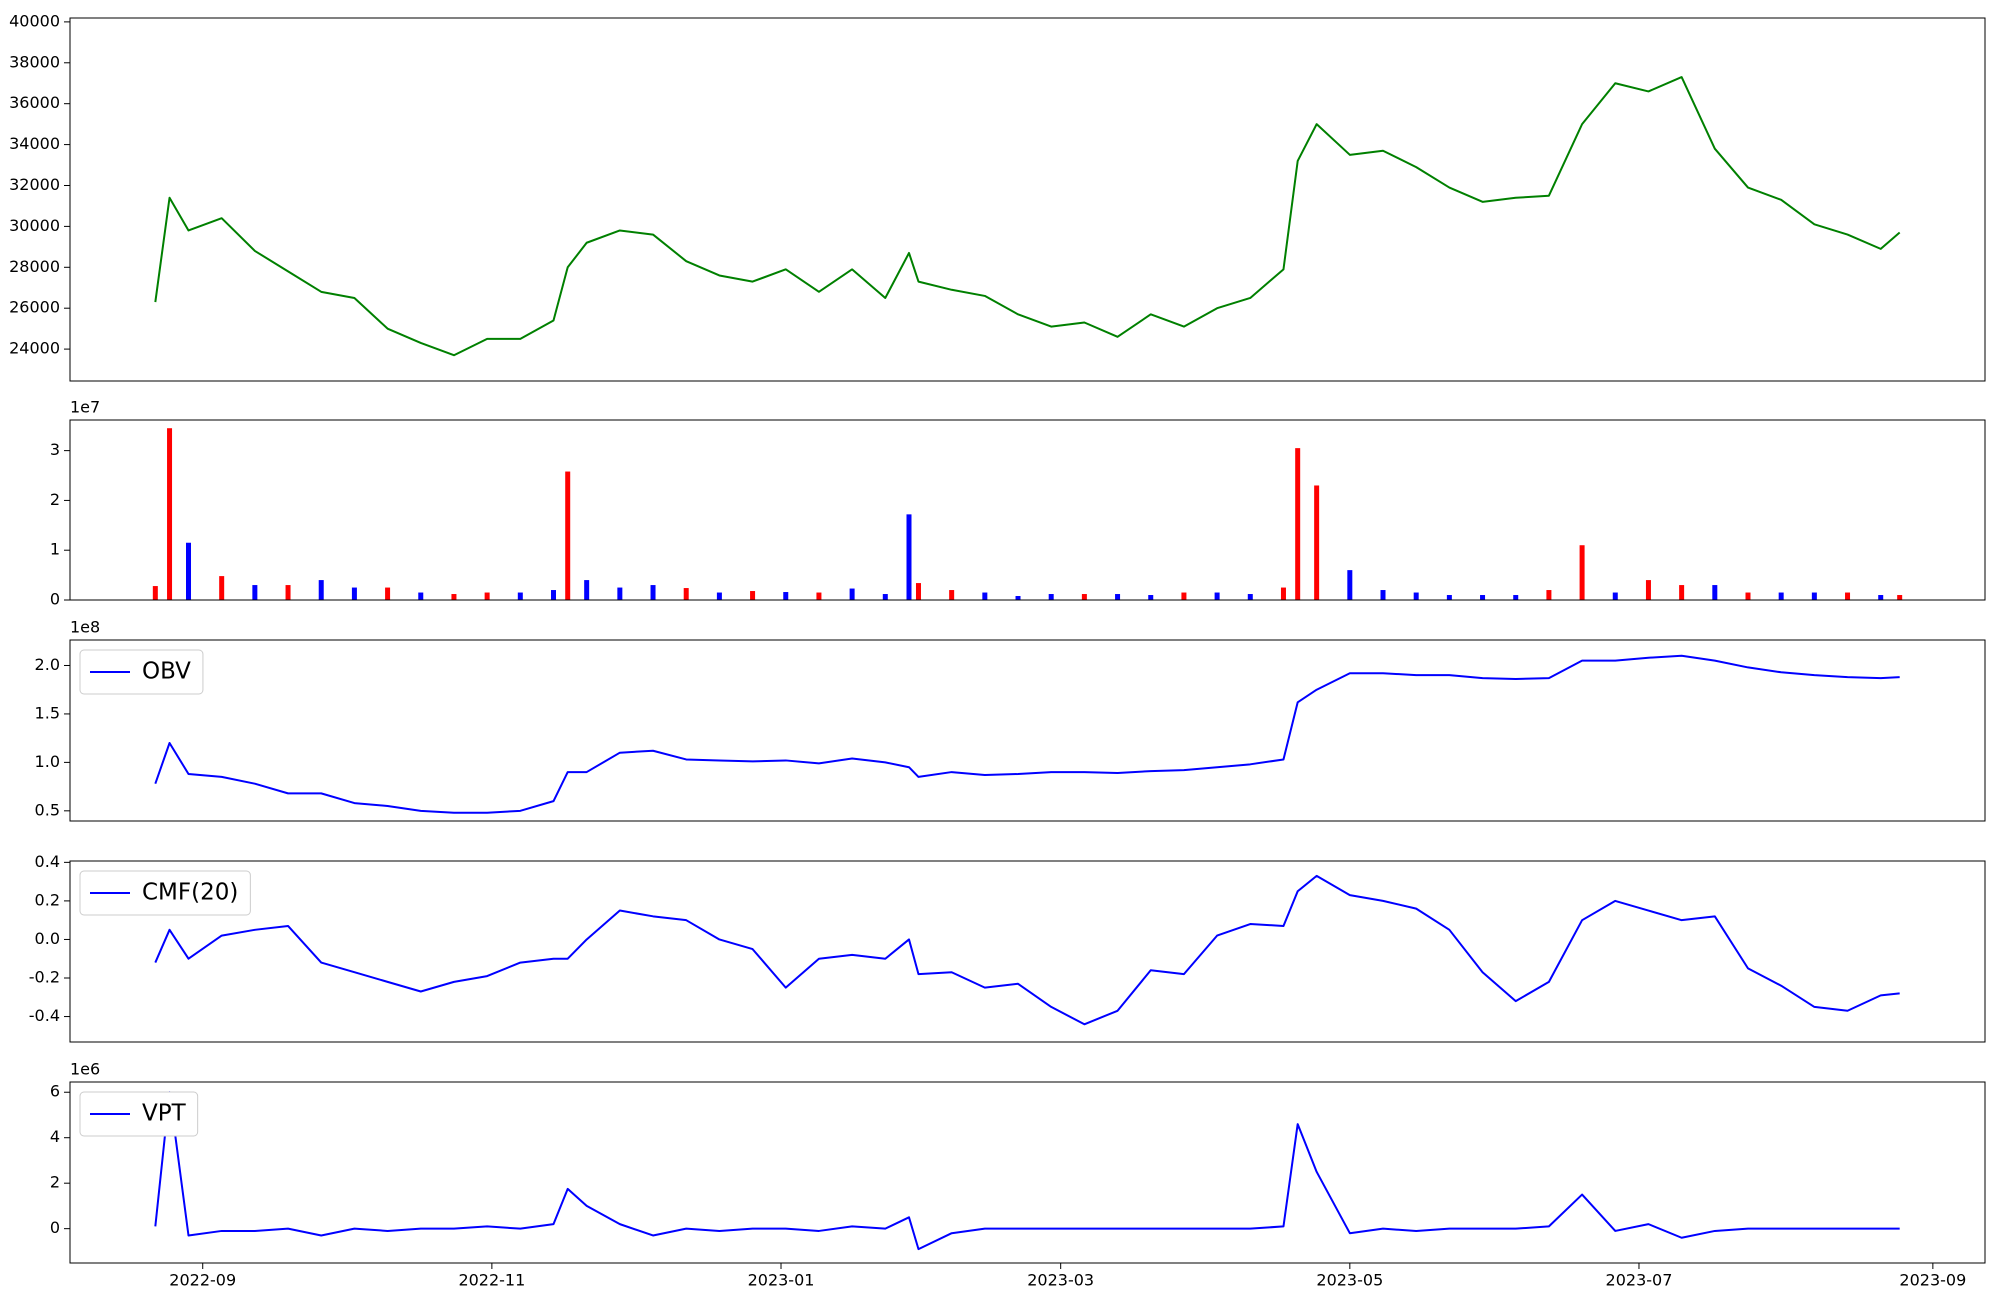 This screenshot has height=1300, width=2000. I want to click on y-tick-label: 1, so click(55, 549).